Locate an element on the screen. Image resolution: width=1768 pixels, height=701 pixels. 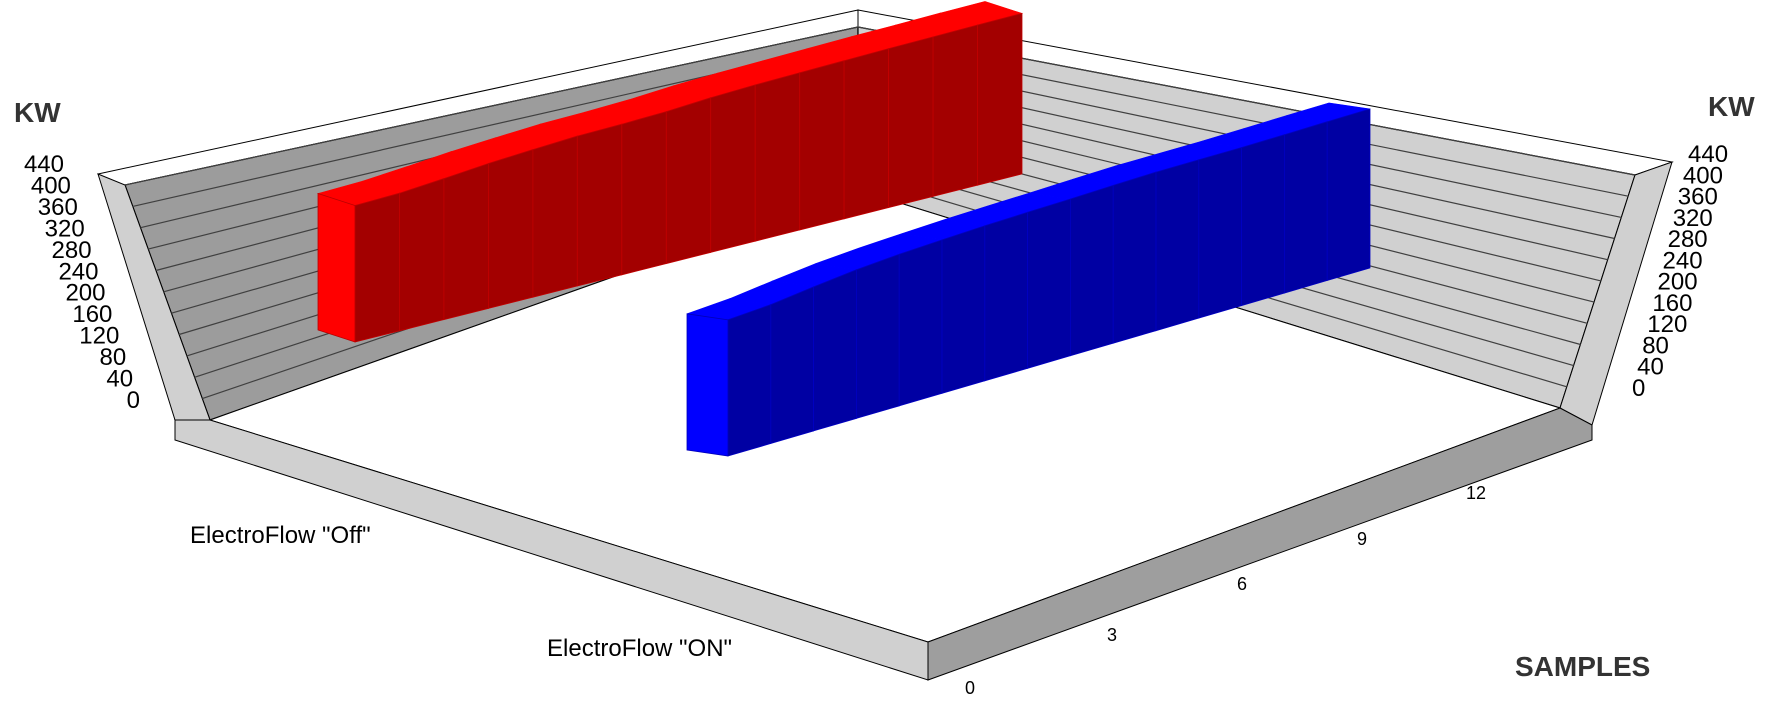
y-tick-label-left: 160 is located at coordinates (92, 314).